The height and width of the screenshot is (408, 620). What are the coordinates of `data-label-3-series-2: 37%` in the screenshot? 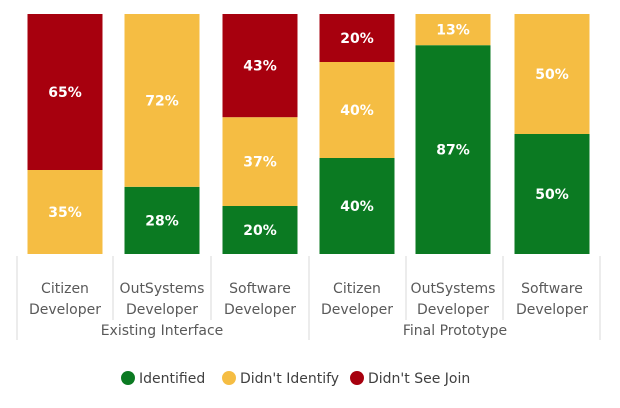 It's located at (260, 163).